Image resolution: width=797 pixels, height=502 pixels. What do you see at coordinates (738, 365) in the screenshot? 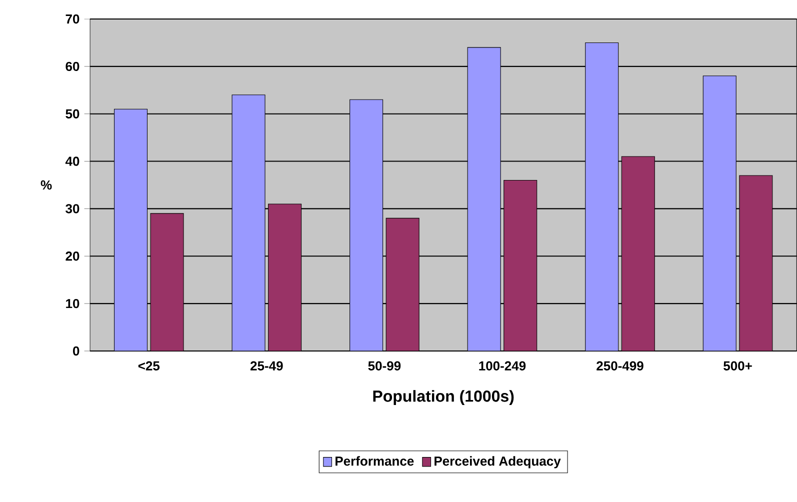
I see `x-tick-label: 500+` at bounding box center [738, 365].